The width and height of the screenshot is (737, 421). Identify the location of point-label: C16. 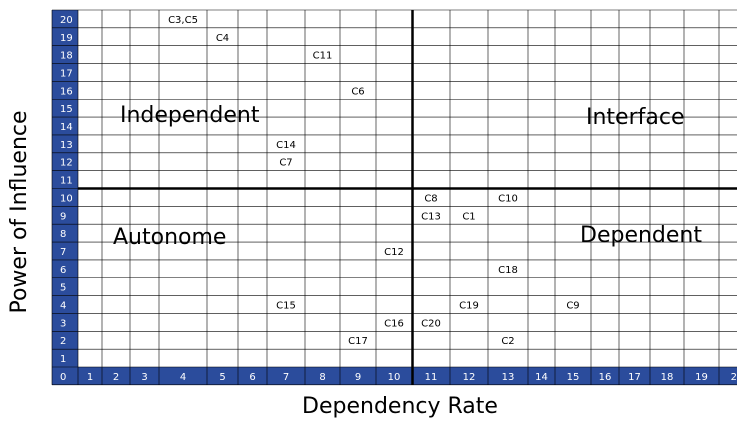
(394, 323).